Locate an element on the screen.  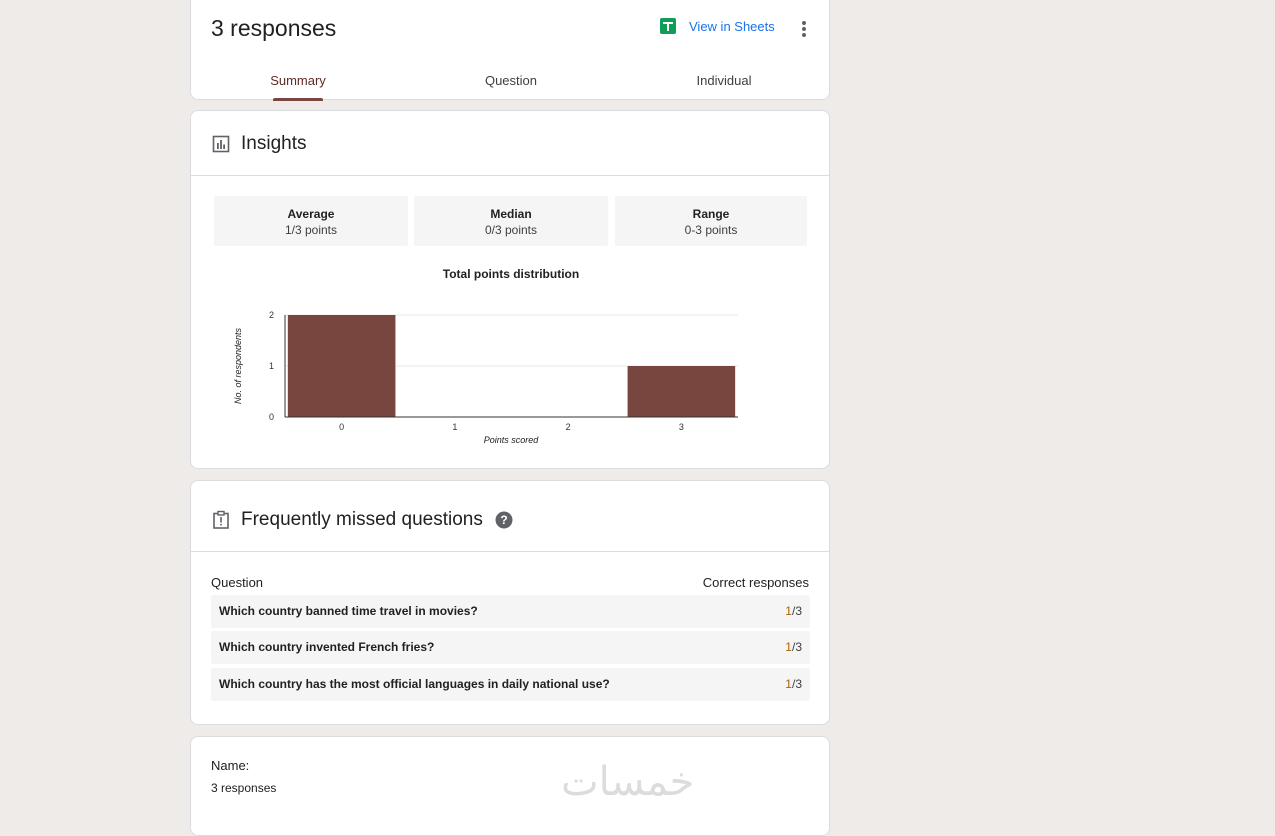
missed-title: Frequently missed questions is located at coordinates (362, 519).